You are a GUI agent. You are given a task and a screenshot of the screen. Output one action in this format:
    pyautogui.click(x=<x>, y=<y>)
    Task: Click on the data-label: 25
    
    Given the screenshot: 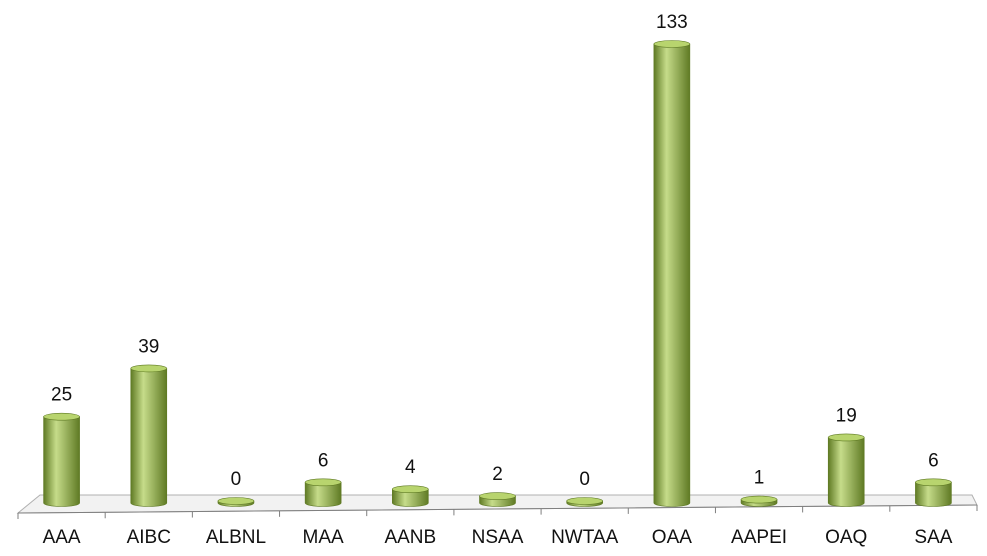 What is the action you would take?
    pyautogui.click(x=61, y=395)
    